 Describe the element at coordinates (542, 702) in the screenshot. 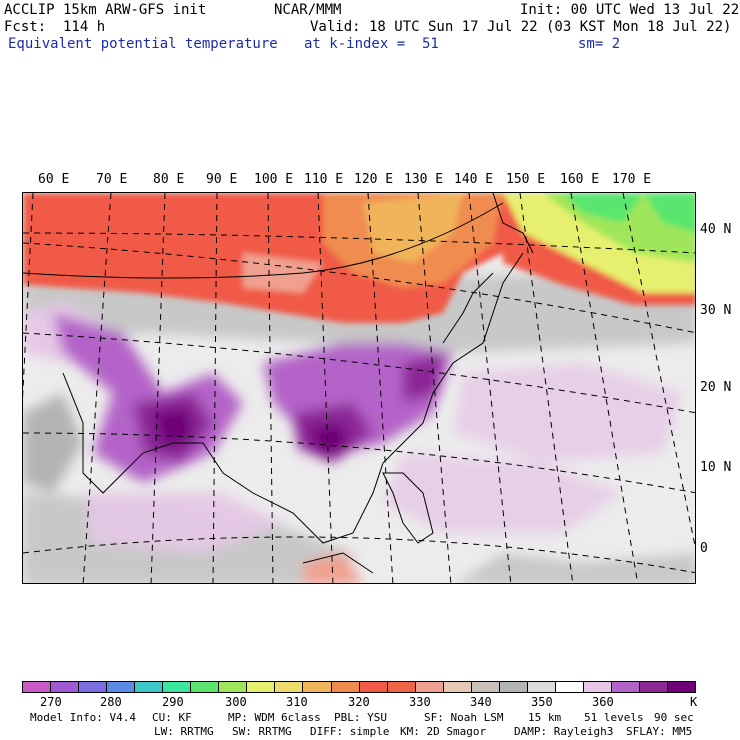

I see `colorbar-tick: 350` at that location.